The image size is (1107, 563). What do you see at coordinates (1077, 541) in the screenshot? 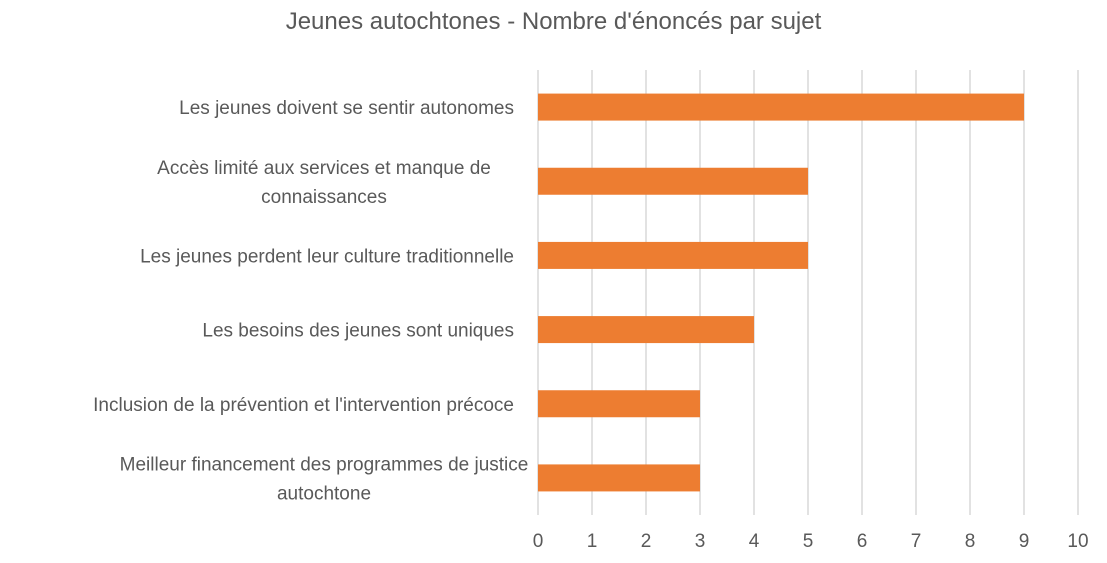
I see `x-tick-label: 10` at bounding box center [1077, 541].